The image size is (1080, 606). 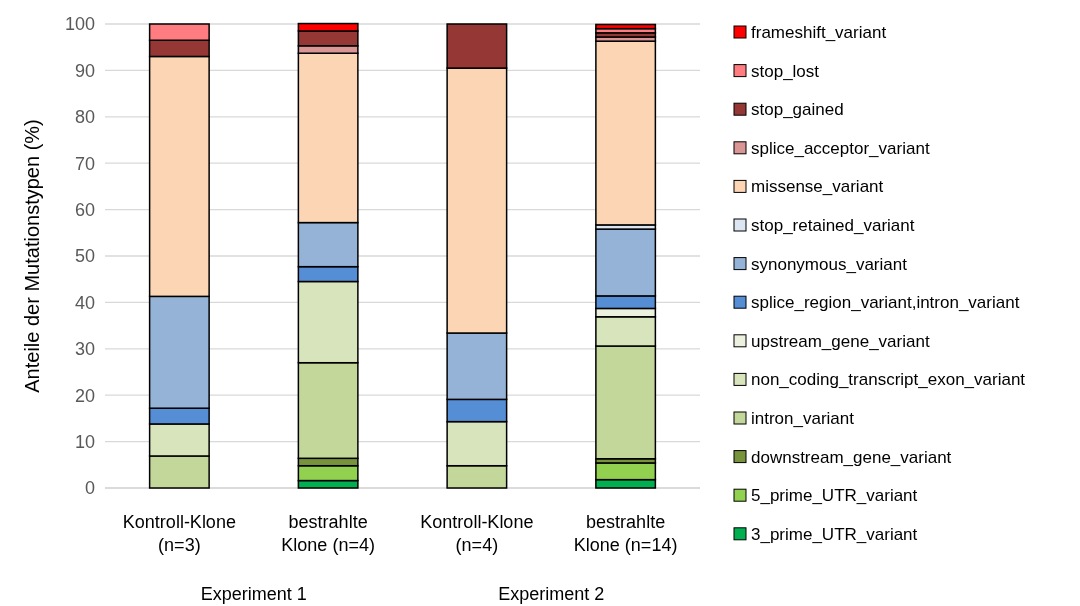 What do you see at coordinates (551, 594) in the screenshot?
I see `text: Experiment 2` at bounding box center [551, 594].